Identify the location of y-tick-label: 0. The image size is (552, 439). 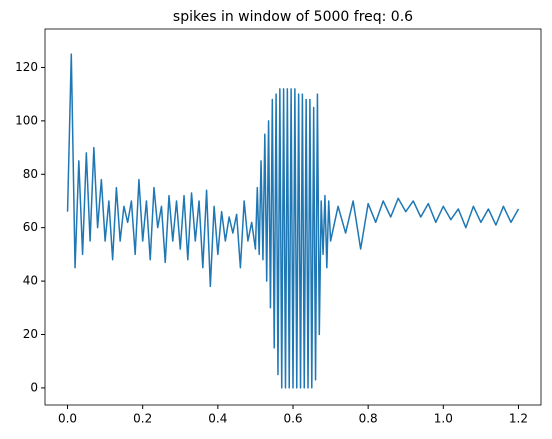
(34, 387).